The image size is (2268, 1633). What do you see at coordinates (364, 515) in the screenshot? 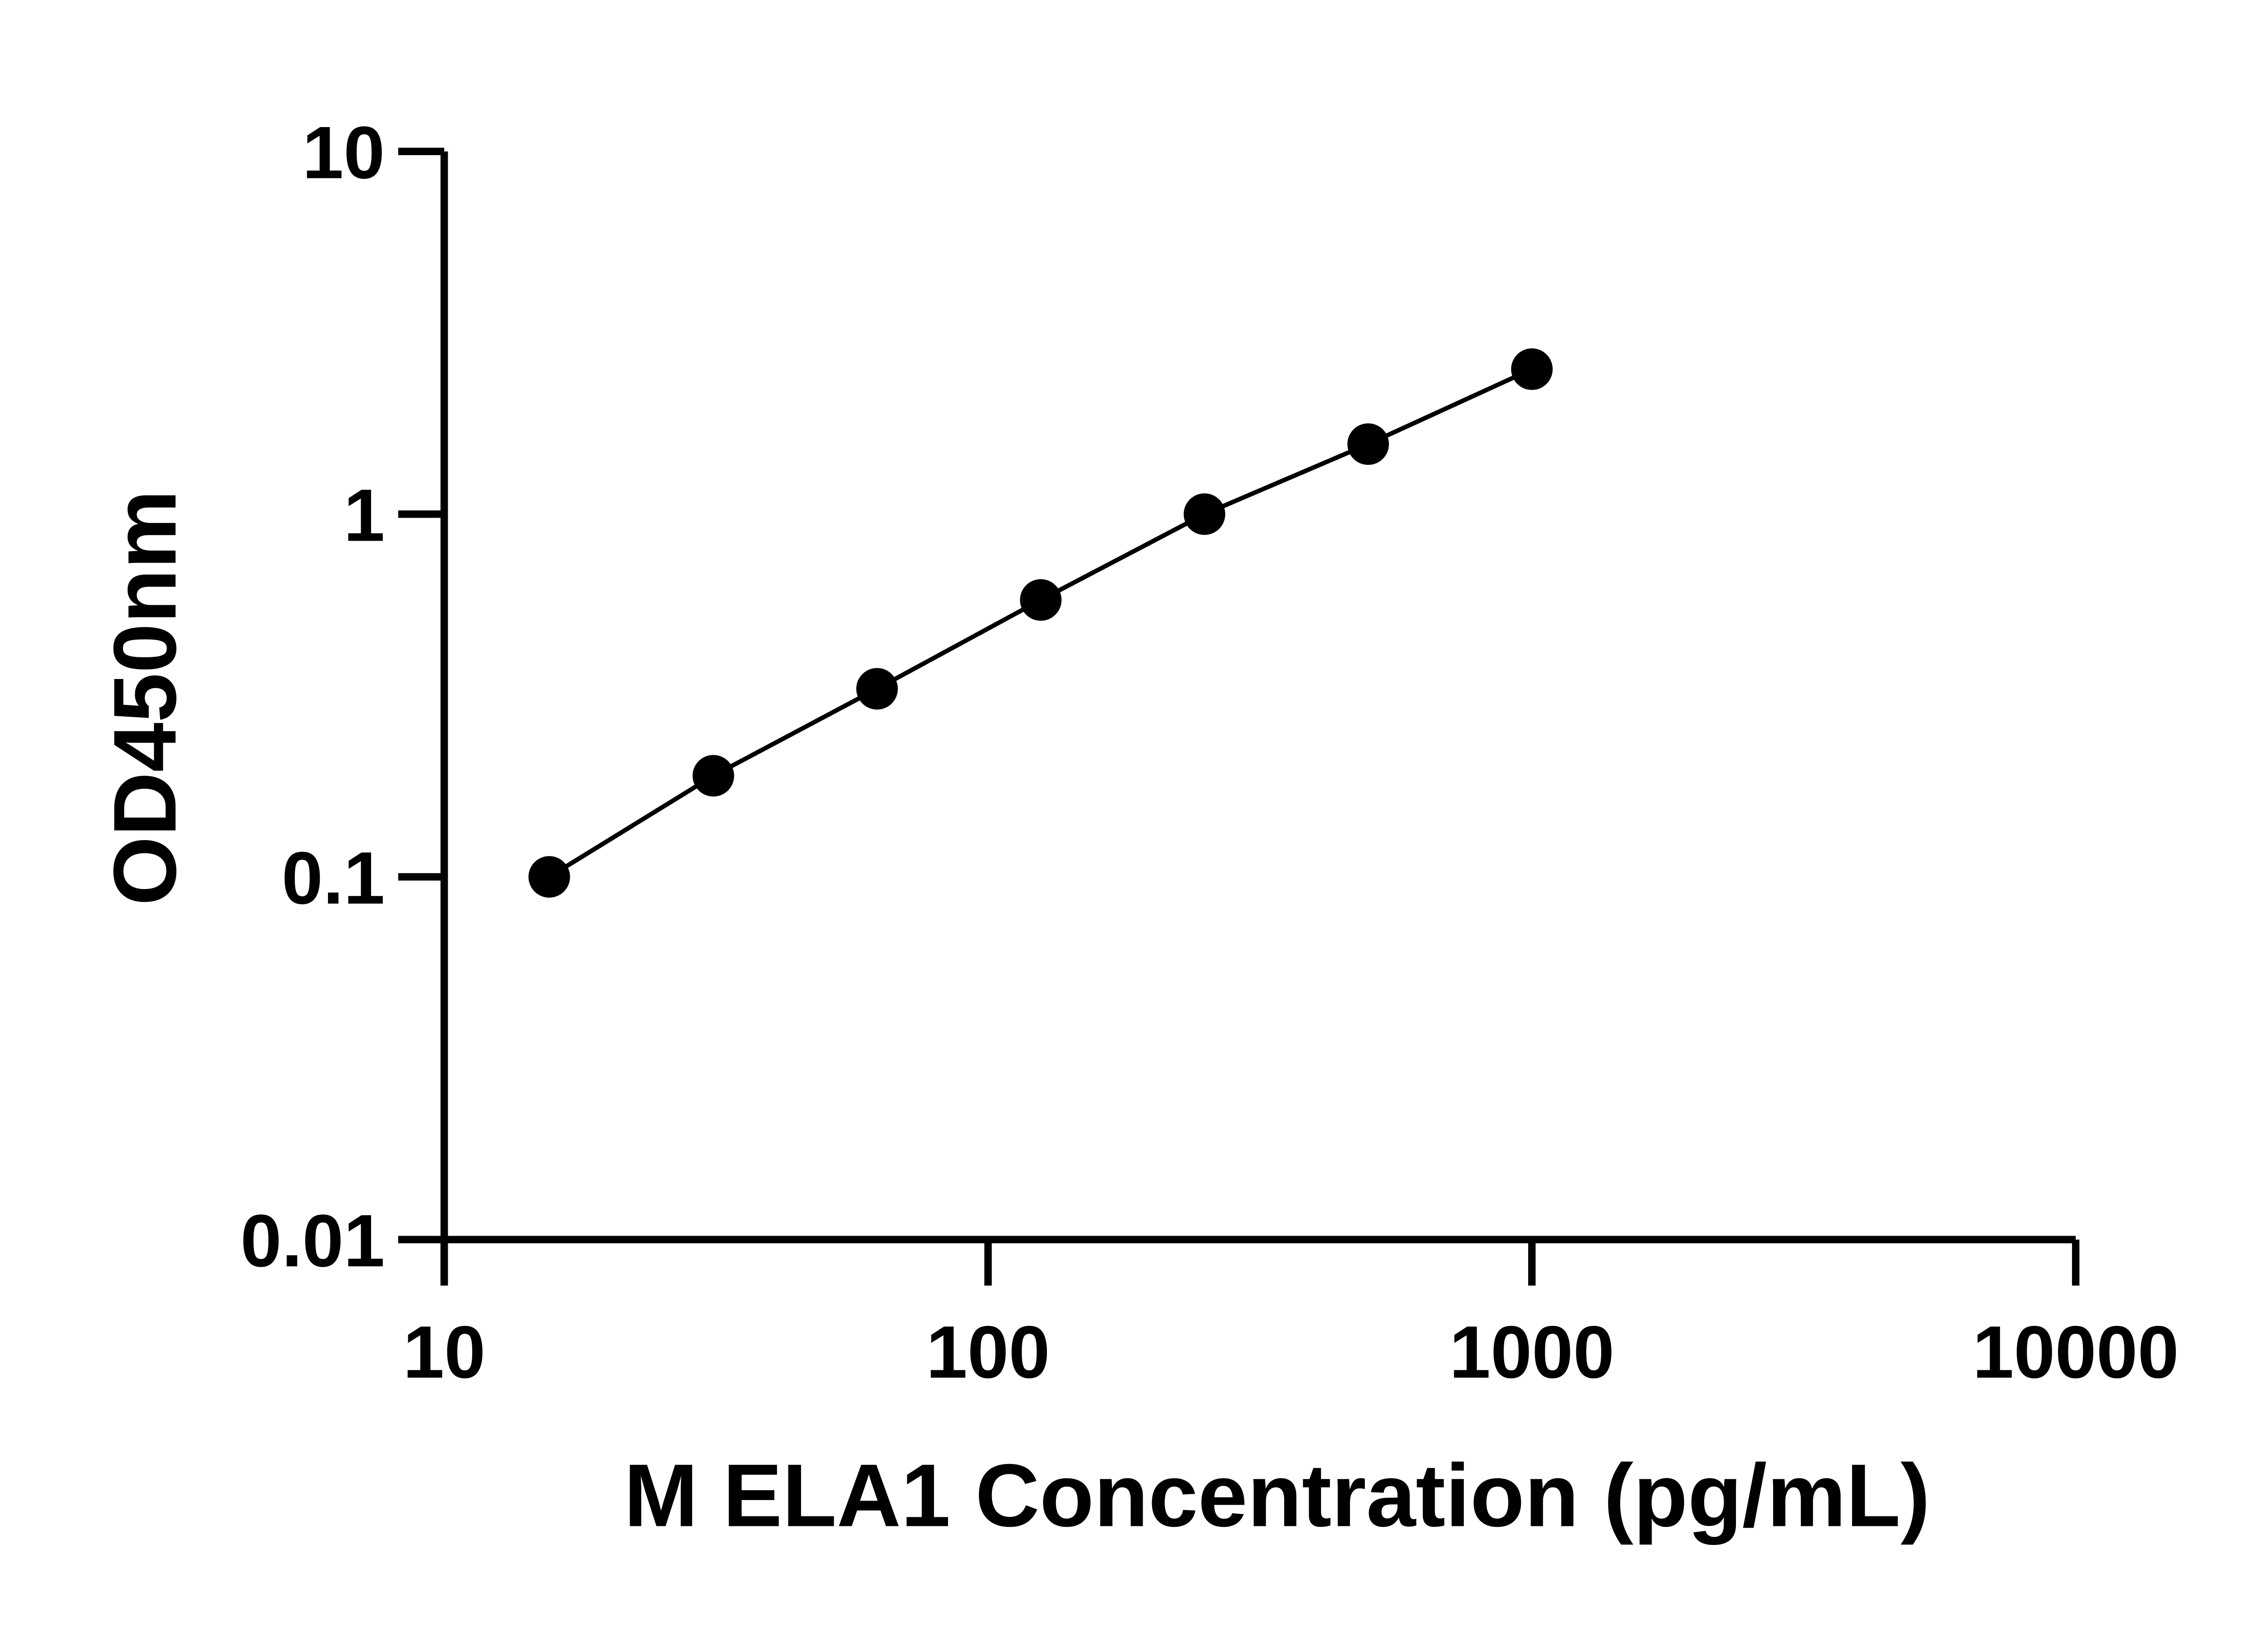
I see `y-tick-label: 1` at bounding box center [364, 515].